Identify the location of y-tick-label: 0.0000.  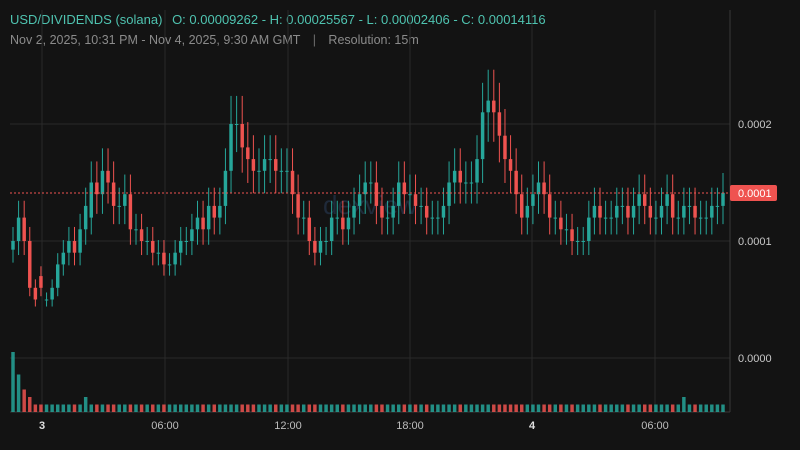
(755, 359).